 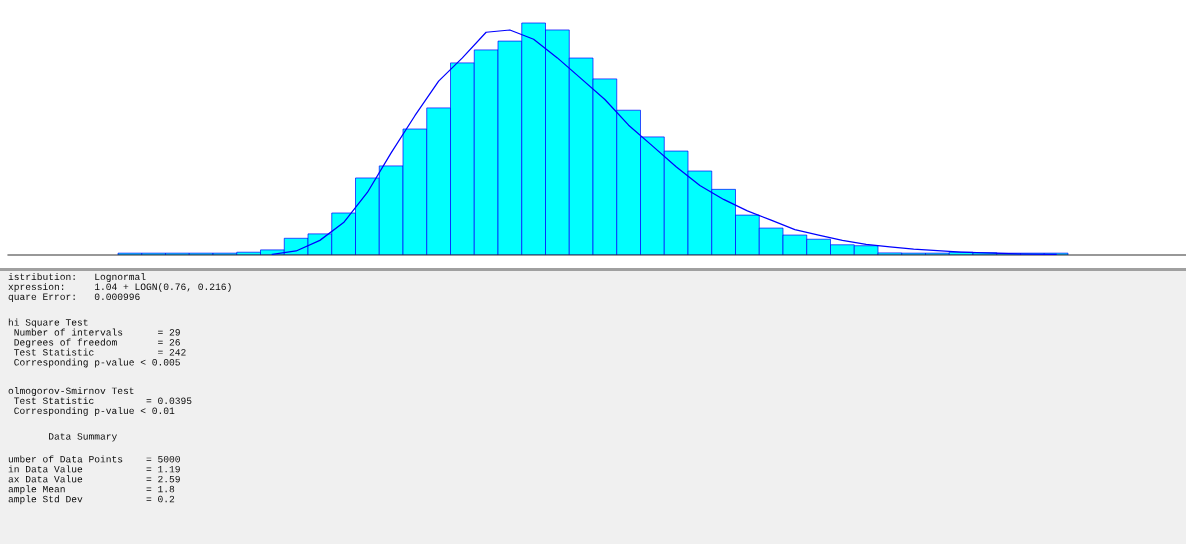 I want to click on text: hi Square Test Number of intervals = 29 Degrees of freedom = 26 Test Statistic = 242 Corresponding p-value < 0.005, so click(x=97, y=343).